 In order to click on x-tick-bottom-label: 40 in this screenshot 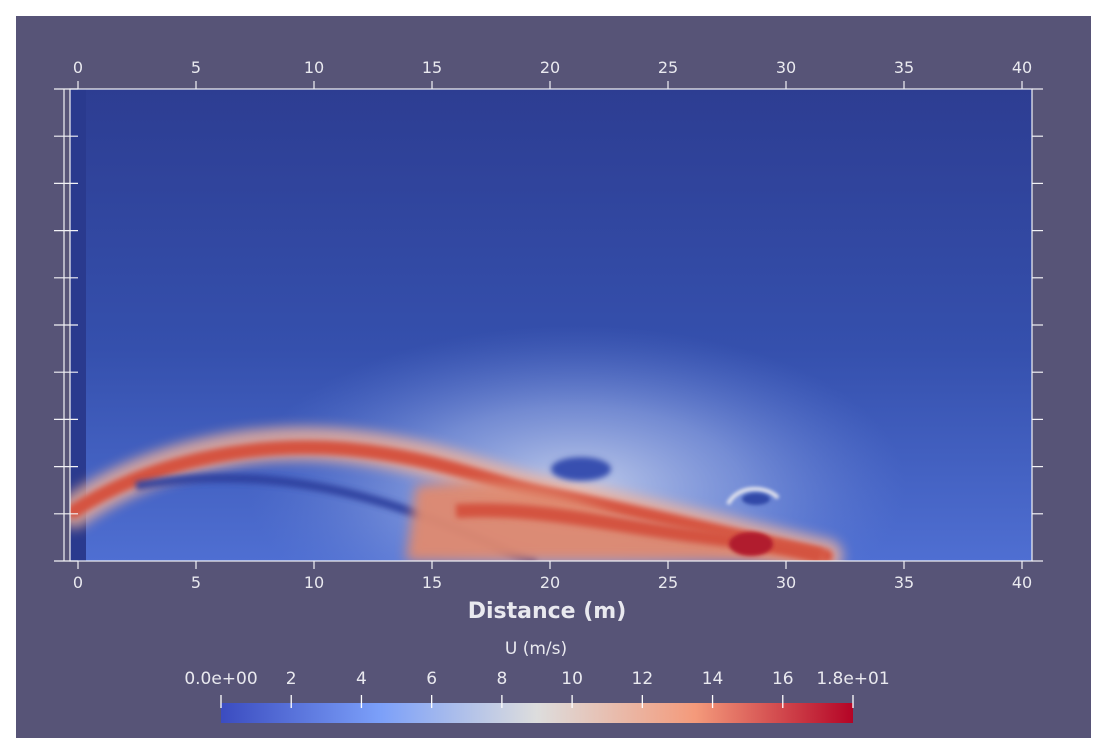, I will do `click(1022, 582)`.